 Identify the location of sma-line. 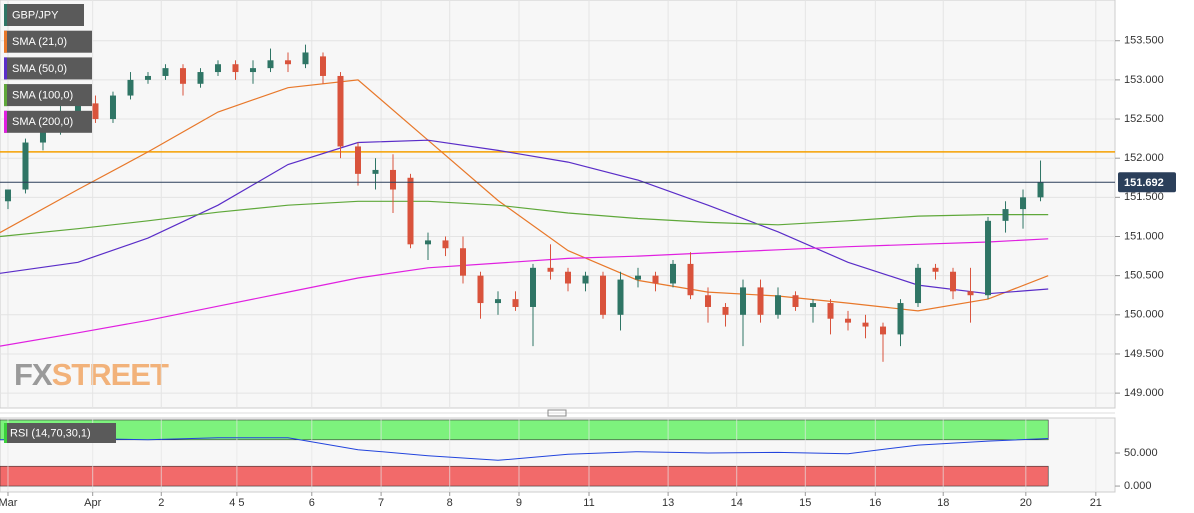
(524, 219).